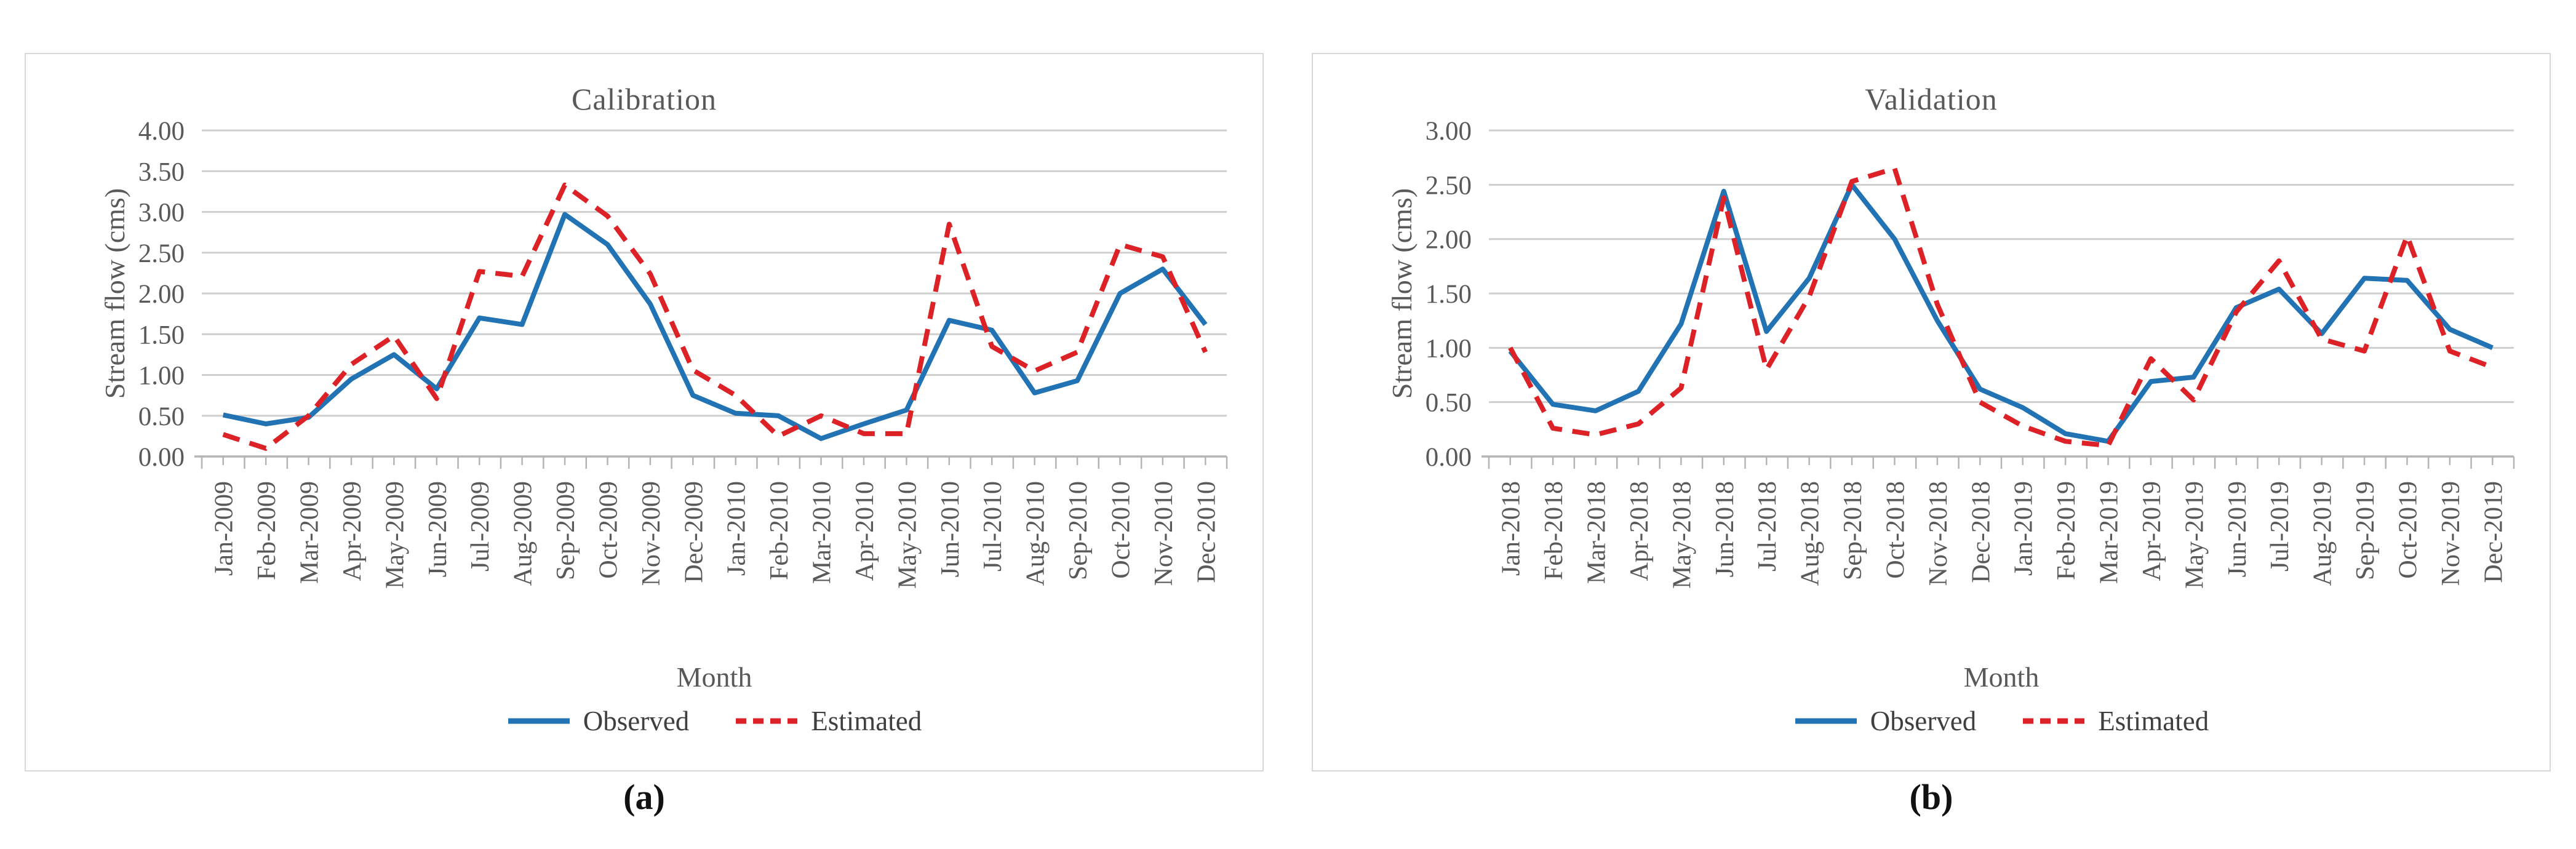 This screenshot has height=849, width=2576. I want to click on x-tick-label: Feb-2018, so click(1554, 530).